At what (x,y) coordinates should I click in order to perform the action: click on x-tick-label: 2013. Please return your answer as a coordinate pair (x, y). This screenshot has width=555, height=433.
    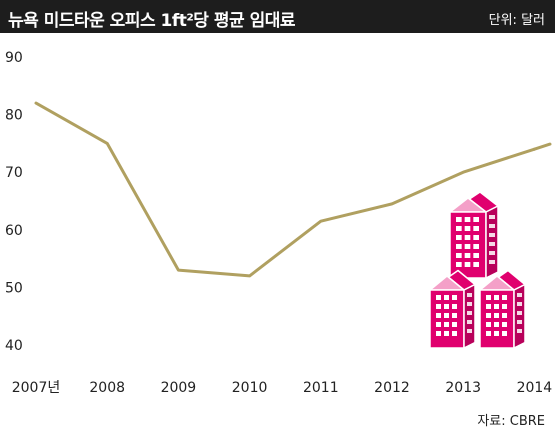
    Looking at the image, I should click on (463, 388).